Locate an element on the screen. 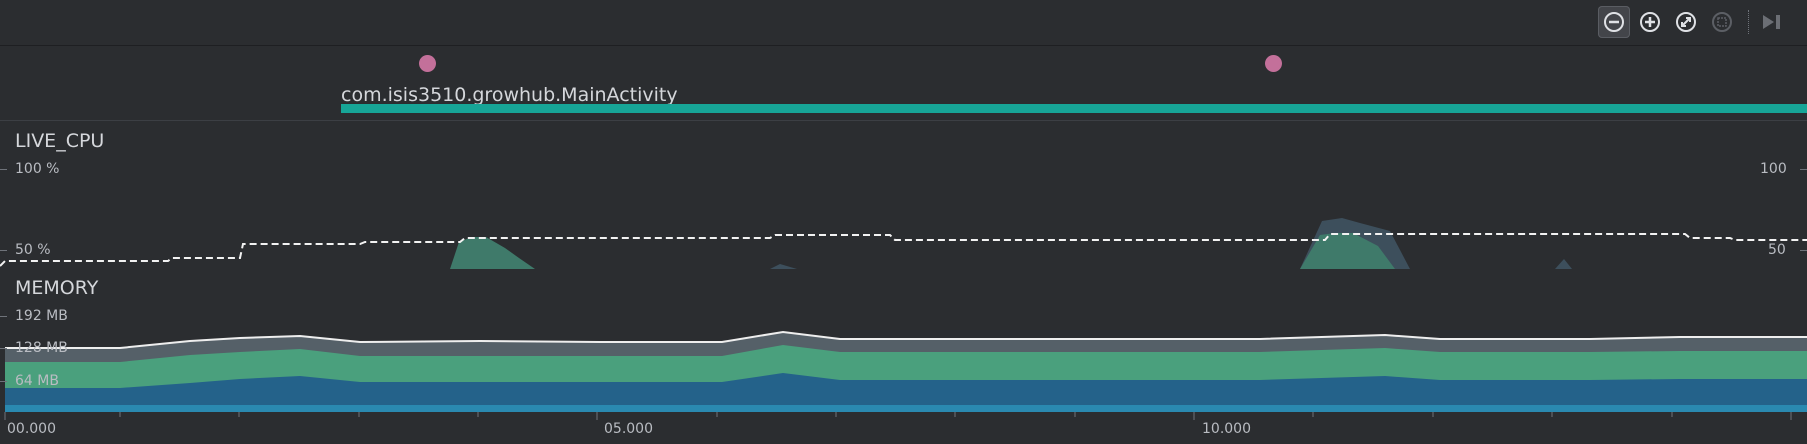 This screenshot has height=444, width=1807. activity-label: com.isis3510.growhub.MainActivity is located at coordinates (509, 95).